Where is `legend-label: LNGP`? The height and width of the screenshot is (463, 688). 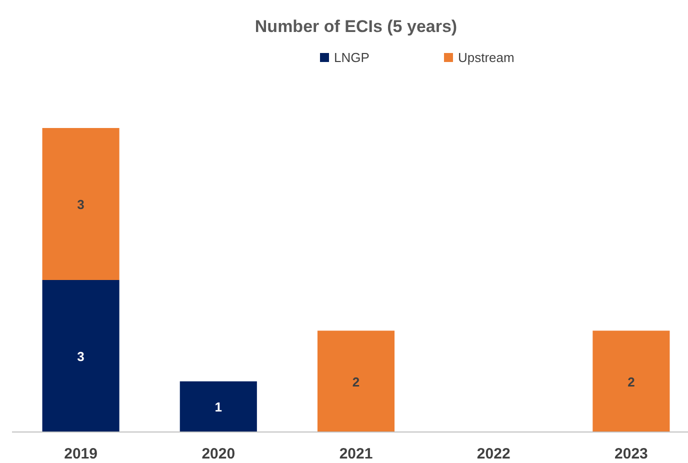
legend-label: LNGP is located at coordinates (352, 57).